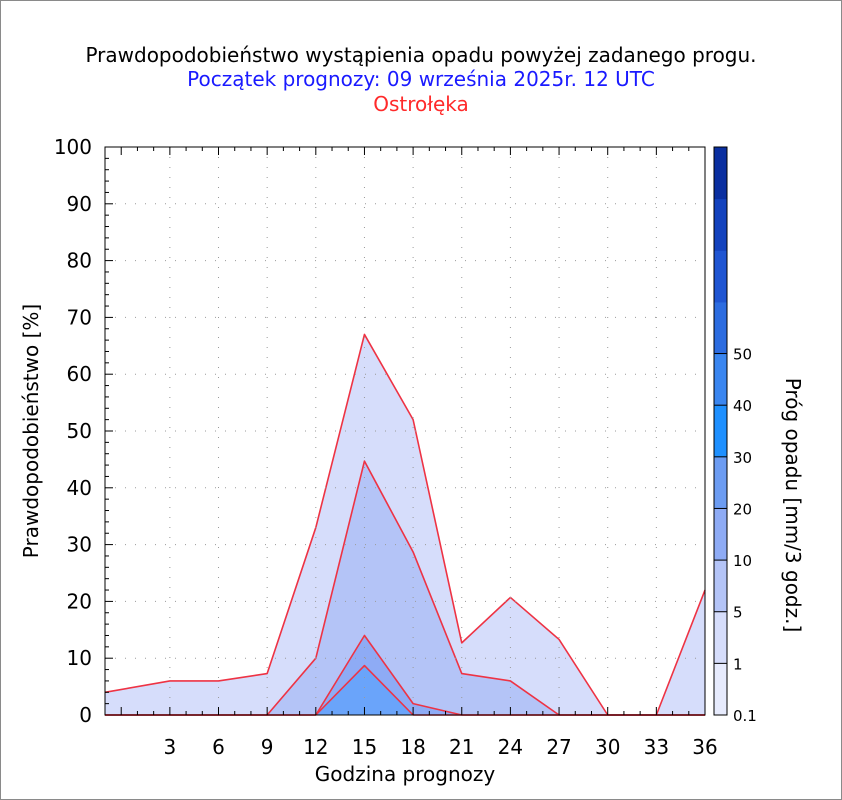  What do you see at coordinates (79, 374) in the screenshot?
I see `y-tick-label: 60` at bounding box center [79, 374].